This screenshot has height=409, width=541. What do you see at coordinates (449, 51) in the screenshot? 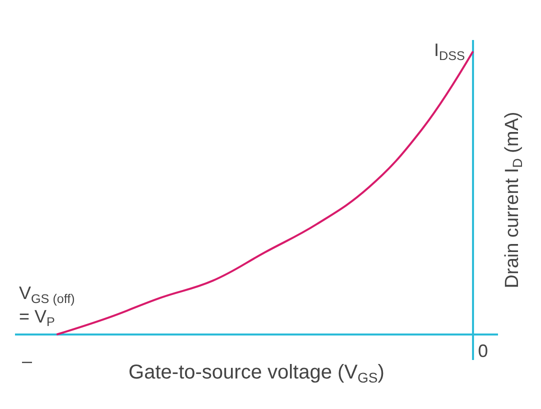
I see `annotation: I$_{DSS}$` at bounding box center [449, 51].